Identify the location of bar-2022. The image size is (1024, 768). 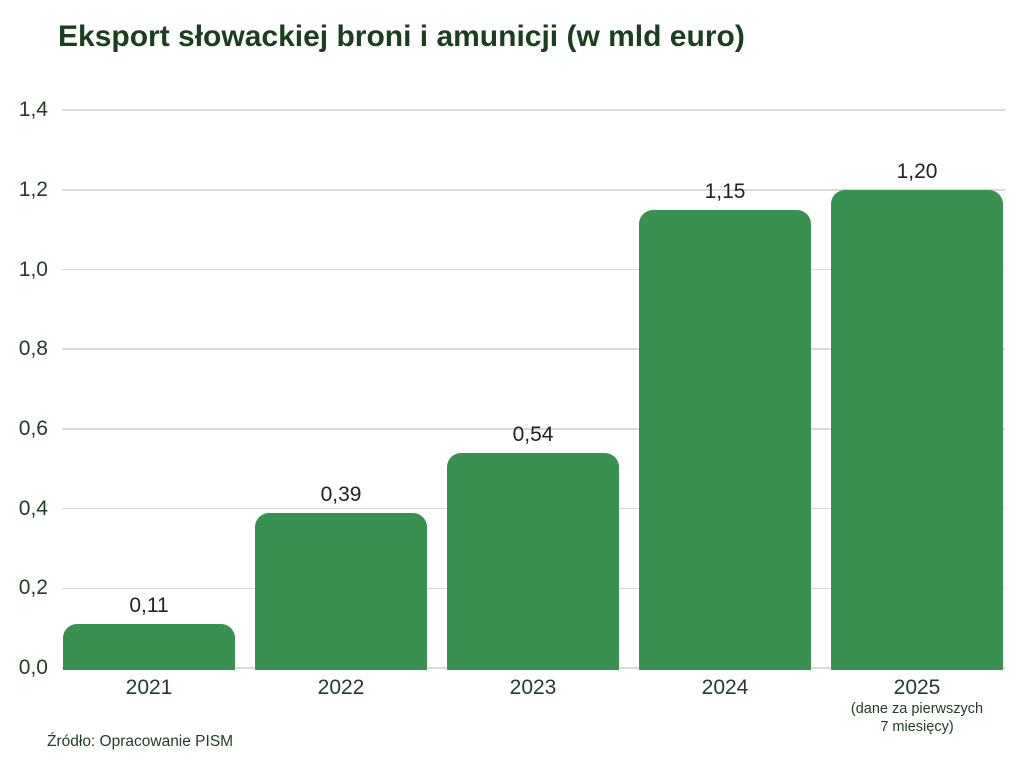
(341, 591).